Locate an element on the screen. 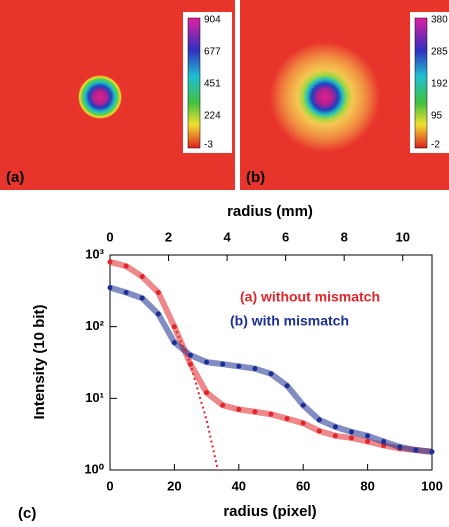 The width and height of the screenshot is (449, 527). colorbar-label: 95 is located at coordinates (437, 116).